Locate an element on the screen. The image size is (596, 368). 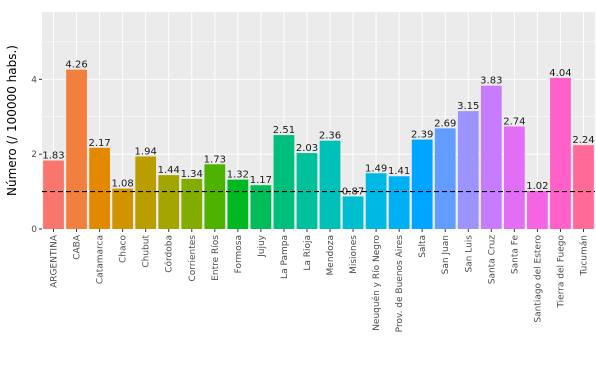
data-label: 1.73 is located at coordinates (215, 159).